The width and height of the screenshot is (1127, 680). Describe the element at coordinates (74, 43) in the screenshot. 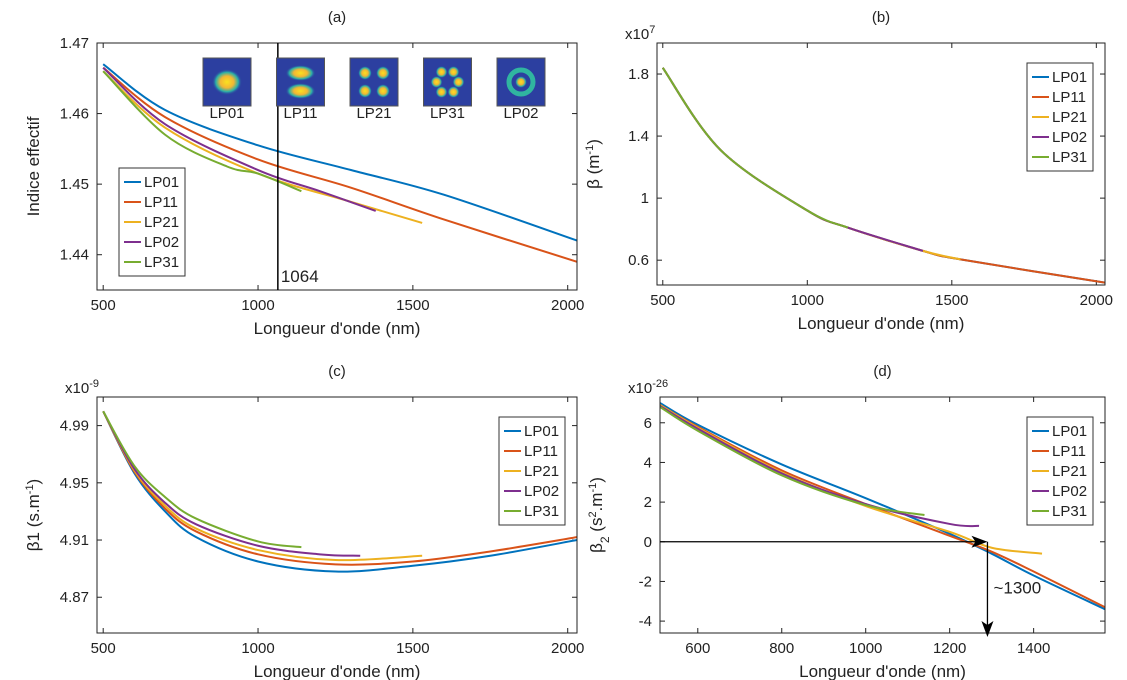

I see `y-tick-label: 1.47` at that location.